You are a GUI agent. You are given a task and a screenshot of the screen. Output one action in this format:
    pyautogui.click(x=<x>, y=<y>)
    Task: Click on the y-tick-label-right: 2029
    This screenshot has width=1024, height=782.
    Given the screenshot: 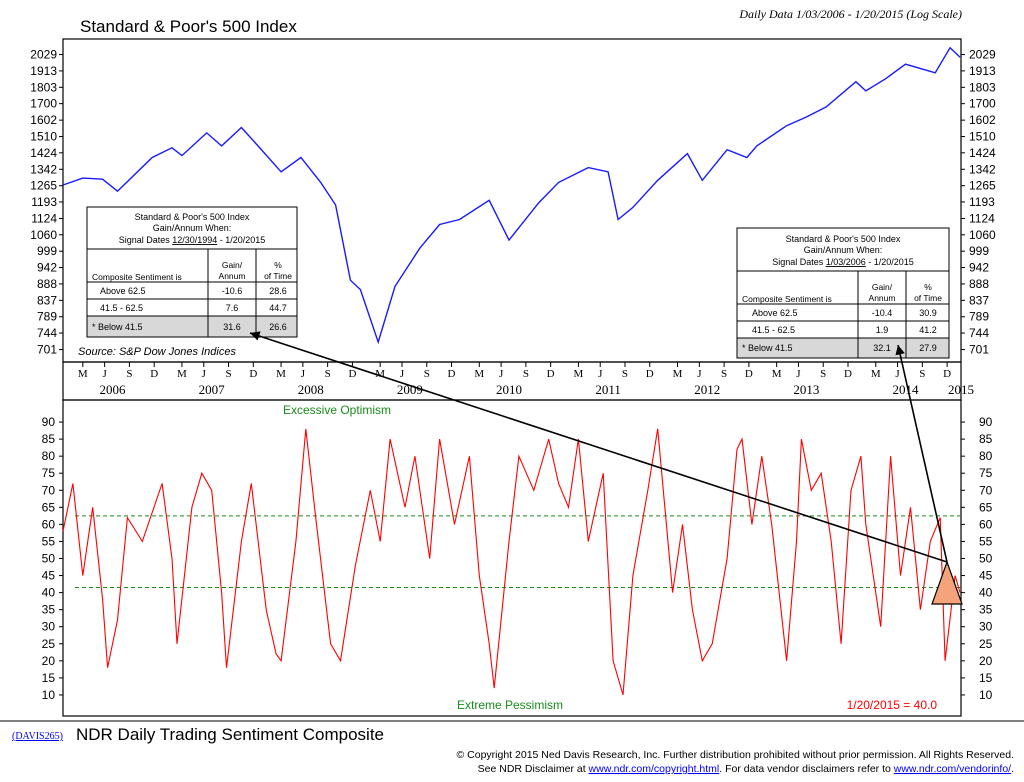 What is the action you would take?
    pyautogui.click(x=982, y=55)
    